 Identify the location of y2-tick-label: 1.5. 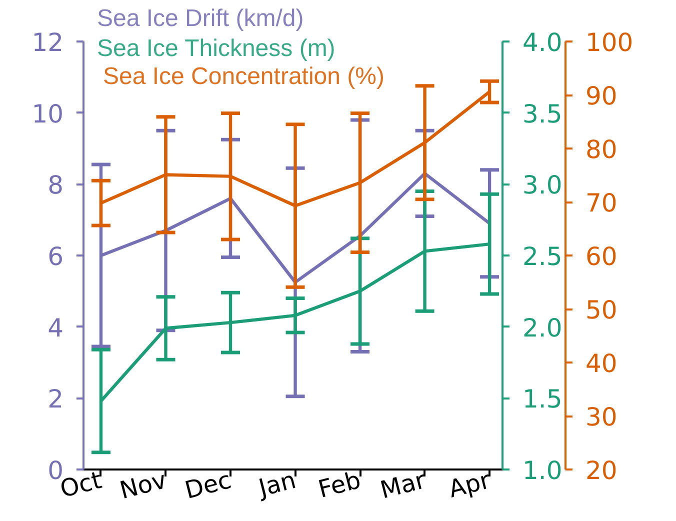
(542, 399).